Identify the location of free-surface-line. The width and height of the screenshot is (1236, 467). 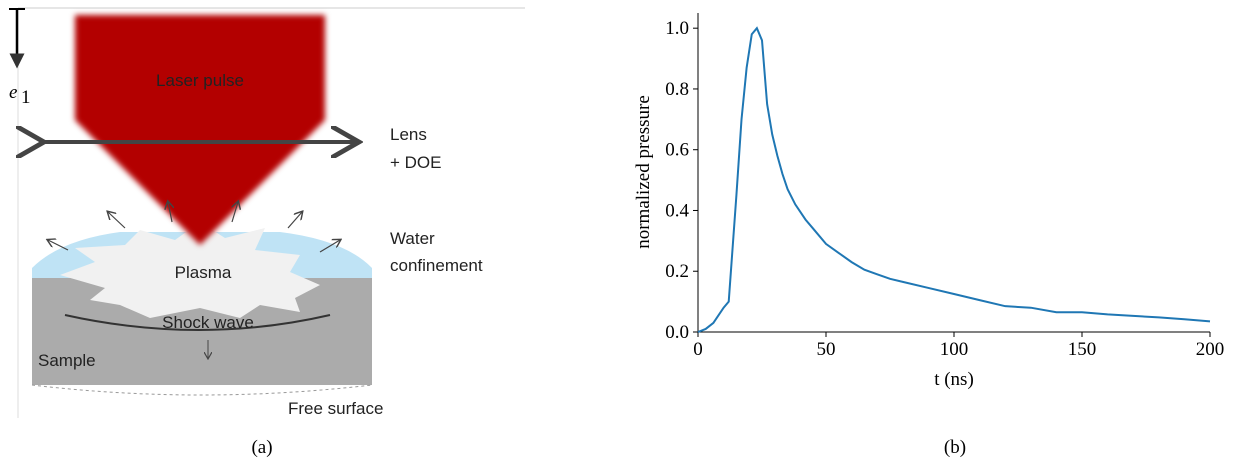
(202, 390).